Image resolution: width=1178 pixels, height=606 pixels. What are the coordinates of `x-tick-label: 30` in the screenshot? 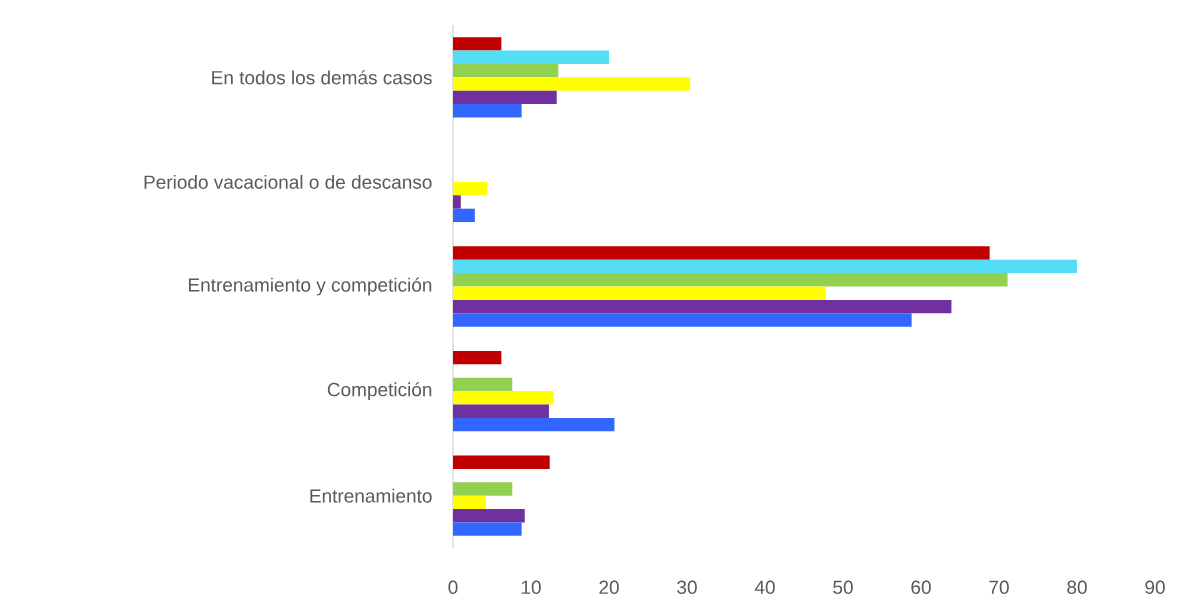 It's located at (687, 587).